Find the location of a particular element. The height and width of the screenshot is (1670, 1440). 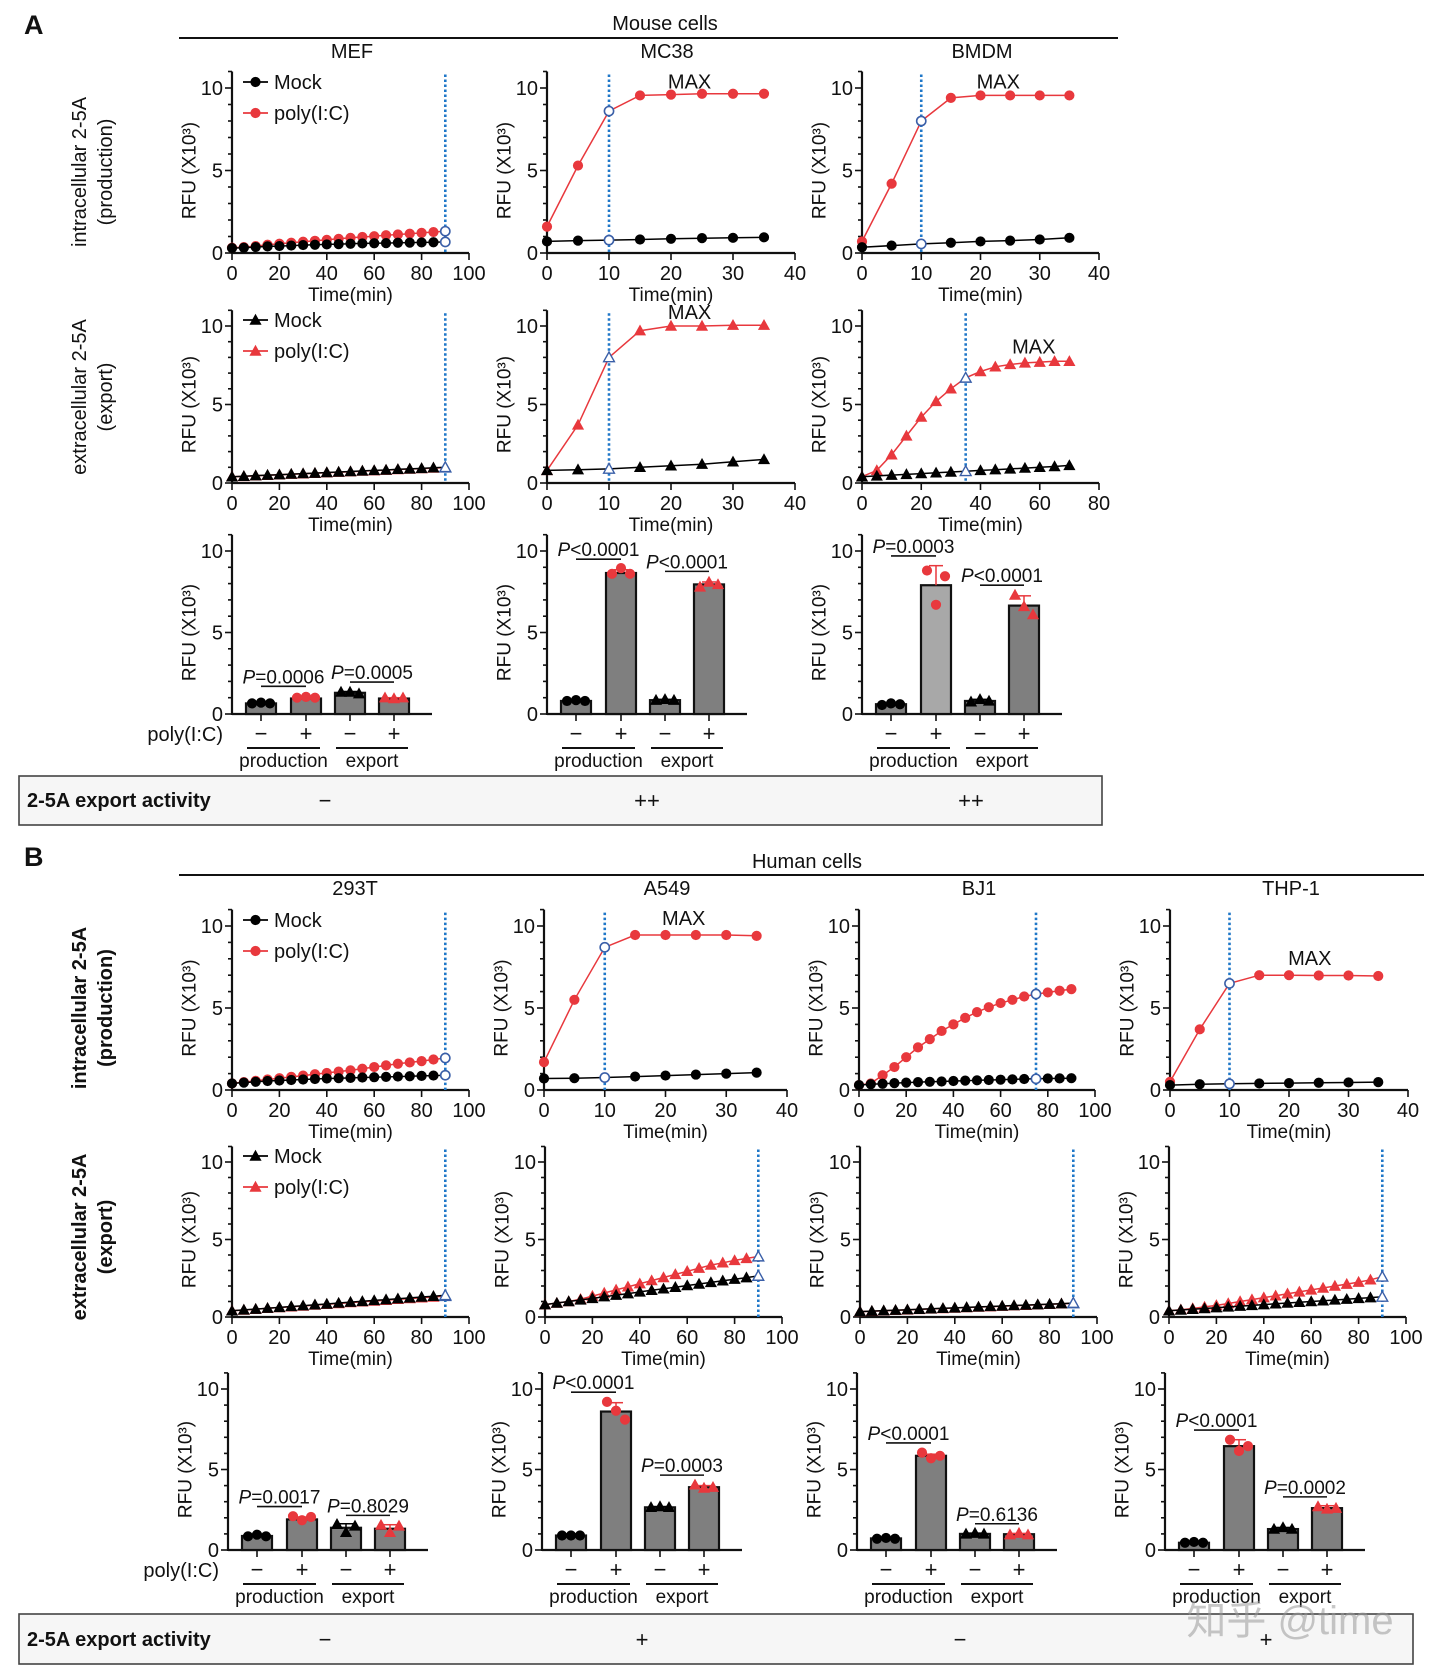

bar-group: − is located at coordinates (1283, 1551).